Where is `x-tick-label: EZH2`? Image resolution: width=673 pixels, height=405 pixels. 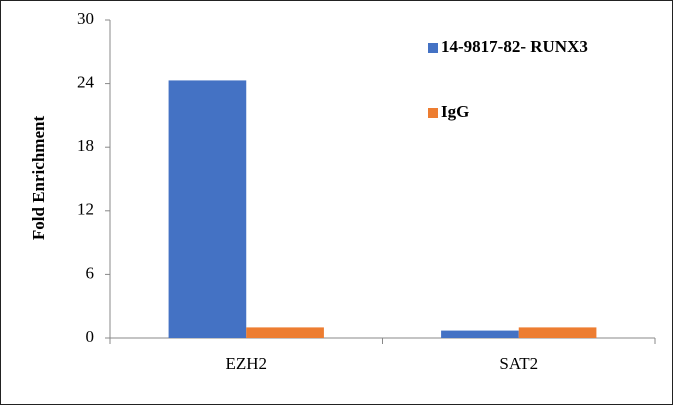 x-tick-label: EZH2 is located at coordinates (246, 363).